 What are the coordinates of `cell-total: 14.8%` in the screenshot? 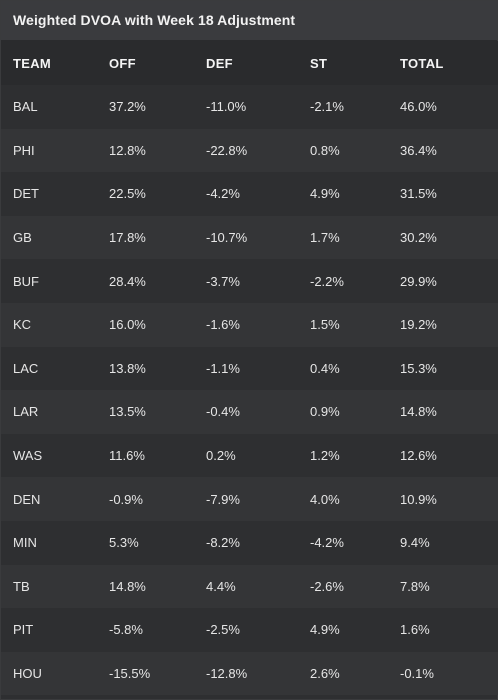 It's located at (443, 412).